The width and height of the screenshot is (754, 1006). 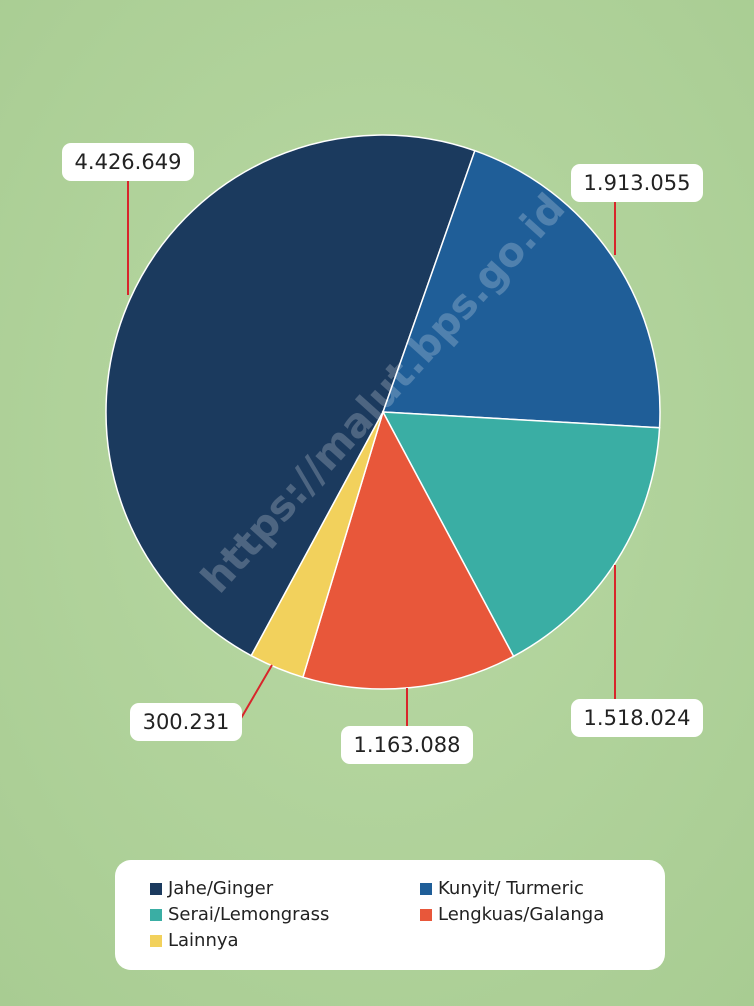 What do you see at coordinates (521, 914) in the screenshot?
I see `legend-label: Lengkuas/Galanga` at bounding box center [521, 914].